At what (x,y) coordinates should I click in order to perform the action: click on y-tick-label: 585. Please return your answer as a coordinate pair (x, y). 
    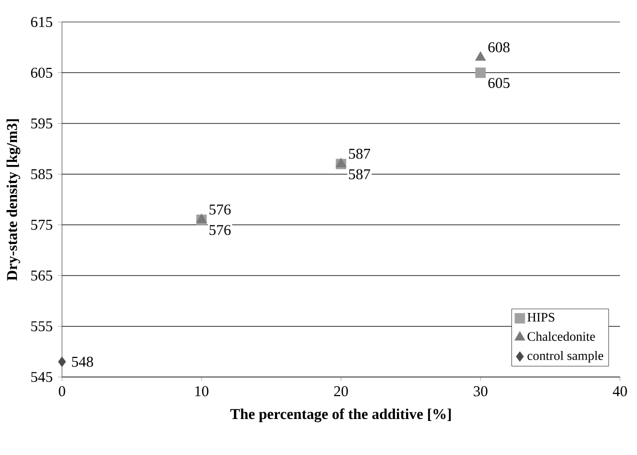
    Looking at the image, I should click on (41, 174).